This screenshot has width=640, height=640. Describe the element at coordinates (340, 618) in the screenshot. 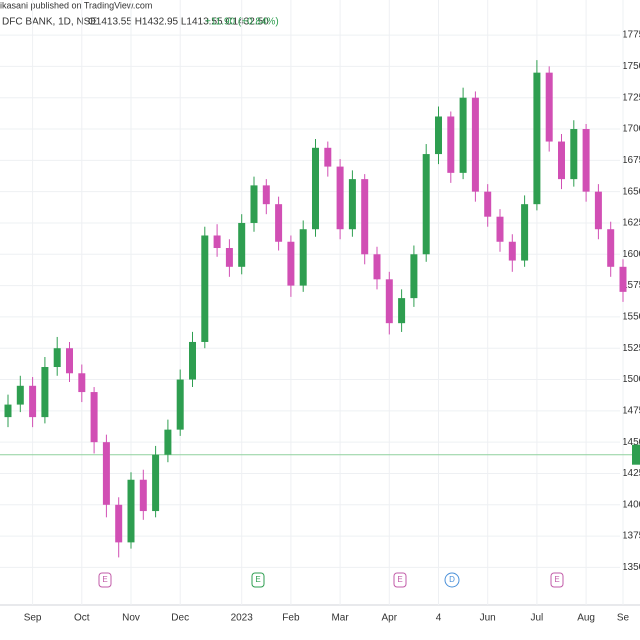

I see `x-tick-label: Mar` at that location.